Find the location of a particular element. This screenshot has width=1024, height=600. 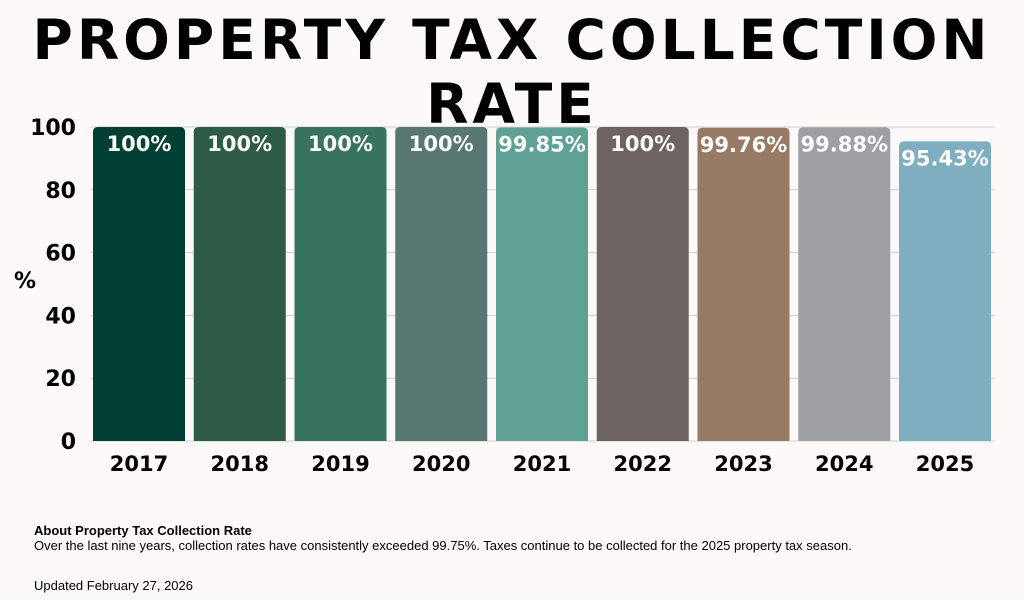

x-tick-label: 2025 is located at coordinates (945, 464).